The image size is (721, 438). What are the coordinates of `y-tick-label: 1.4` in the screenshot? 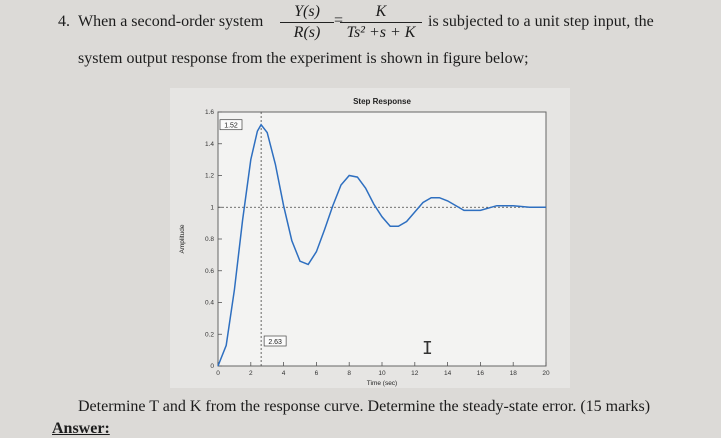 It's located at (209, 144).